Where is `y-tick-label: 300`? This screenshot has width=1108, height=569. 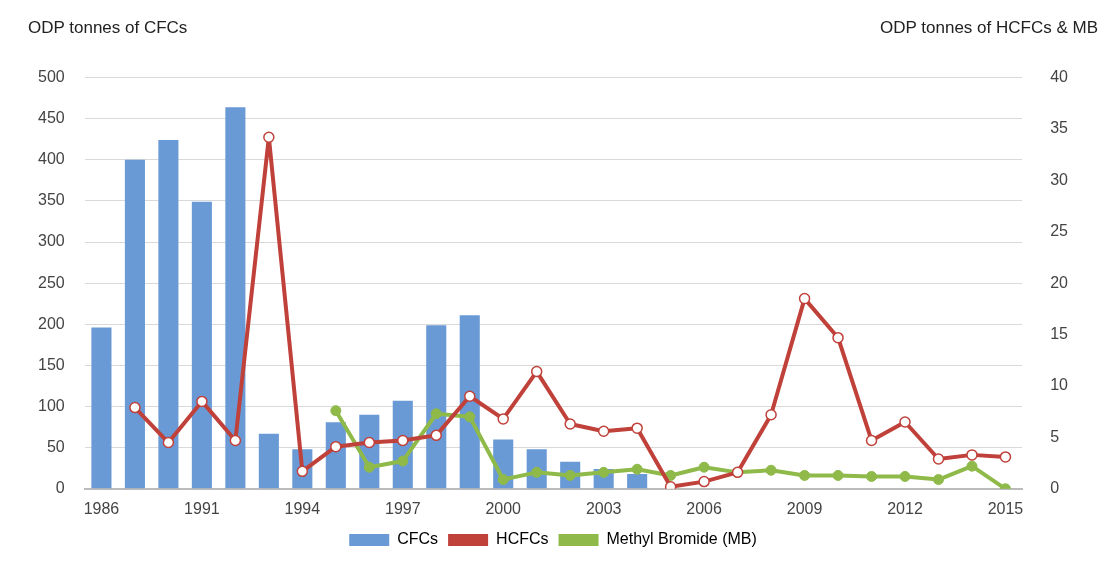
y-tick-label: 300 is located at coordinates (51, 241).